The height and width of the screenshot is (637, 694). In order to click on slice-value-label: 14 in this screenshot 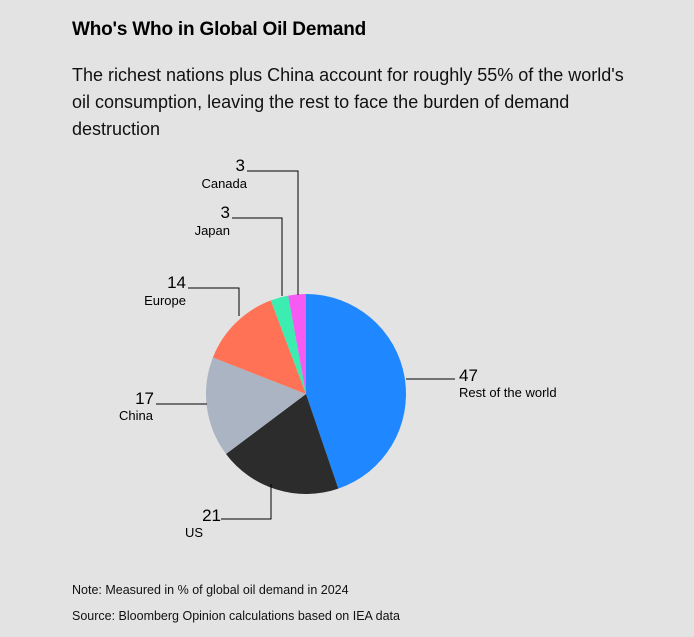, I will do `click(176, 282)`.